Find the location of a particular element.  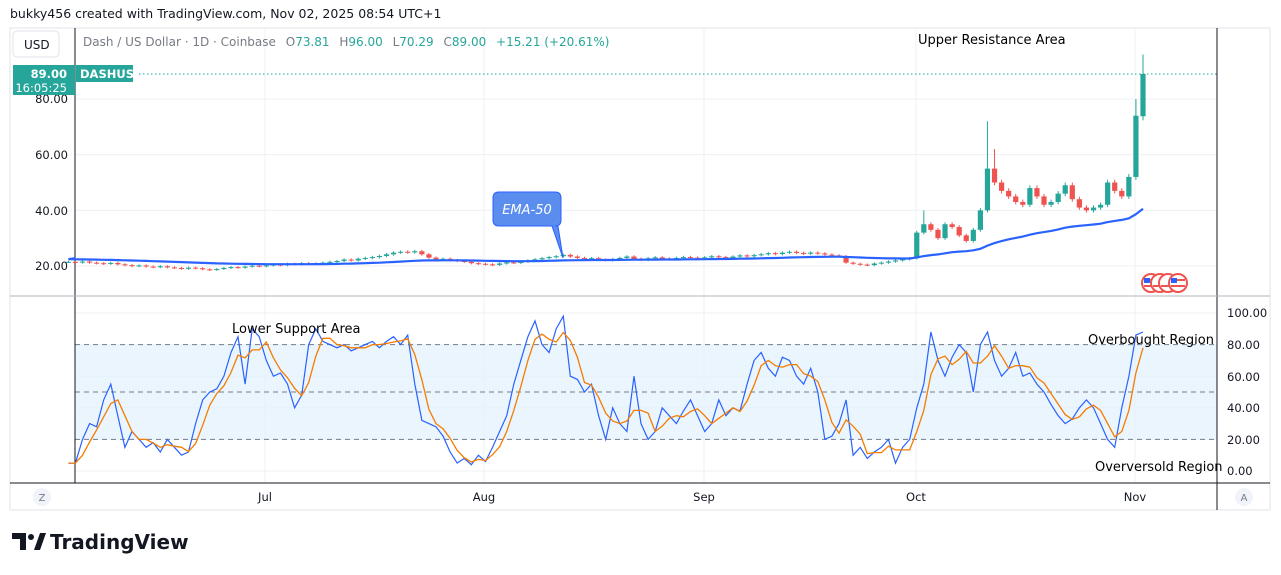

svg-text: 89.00 is located at coordinates (49, 74).